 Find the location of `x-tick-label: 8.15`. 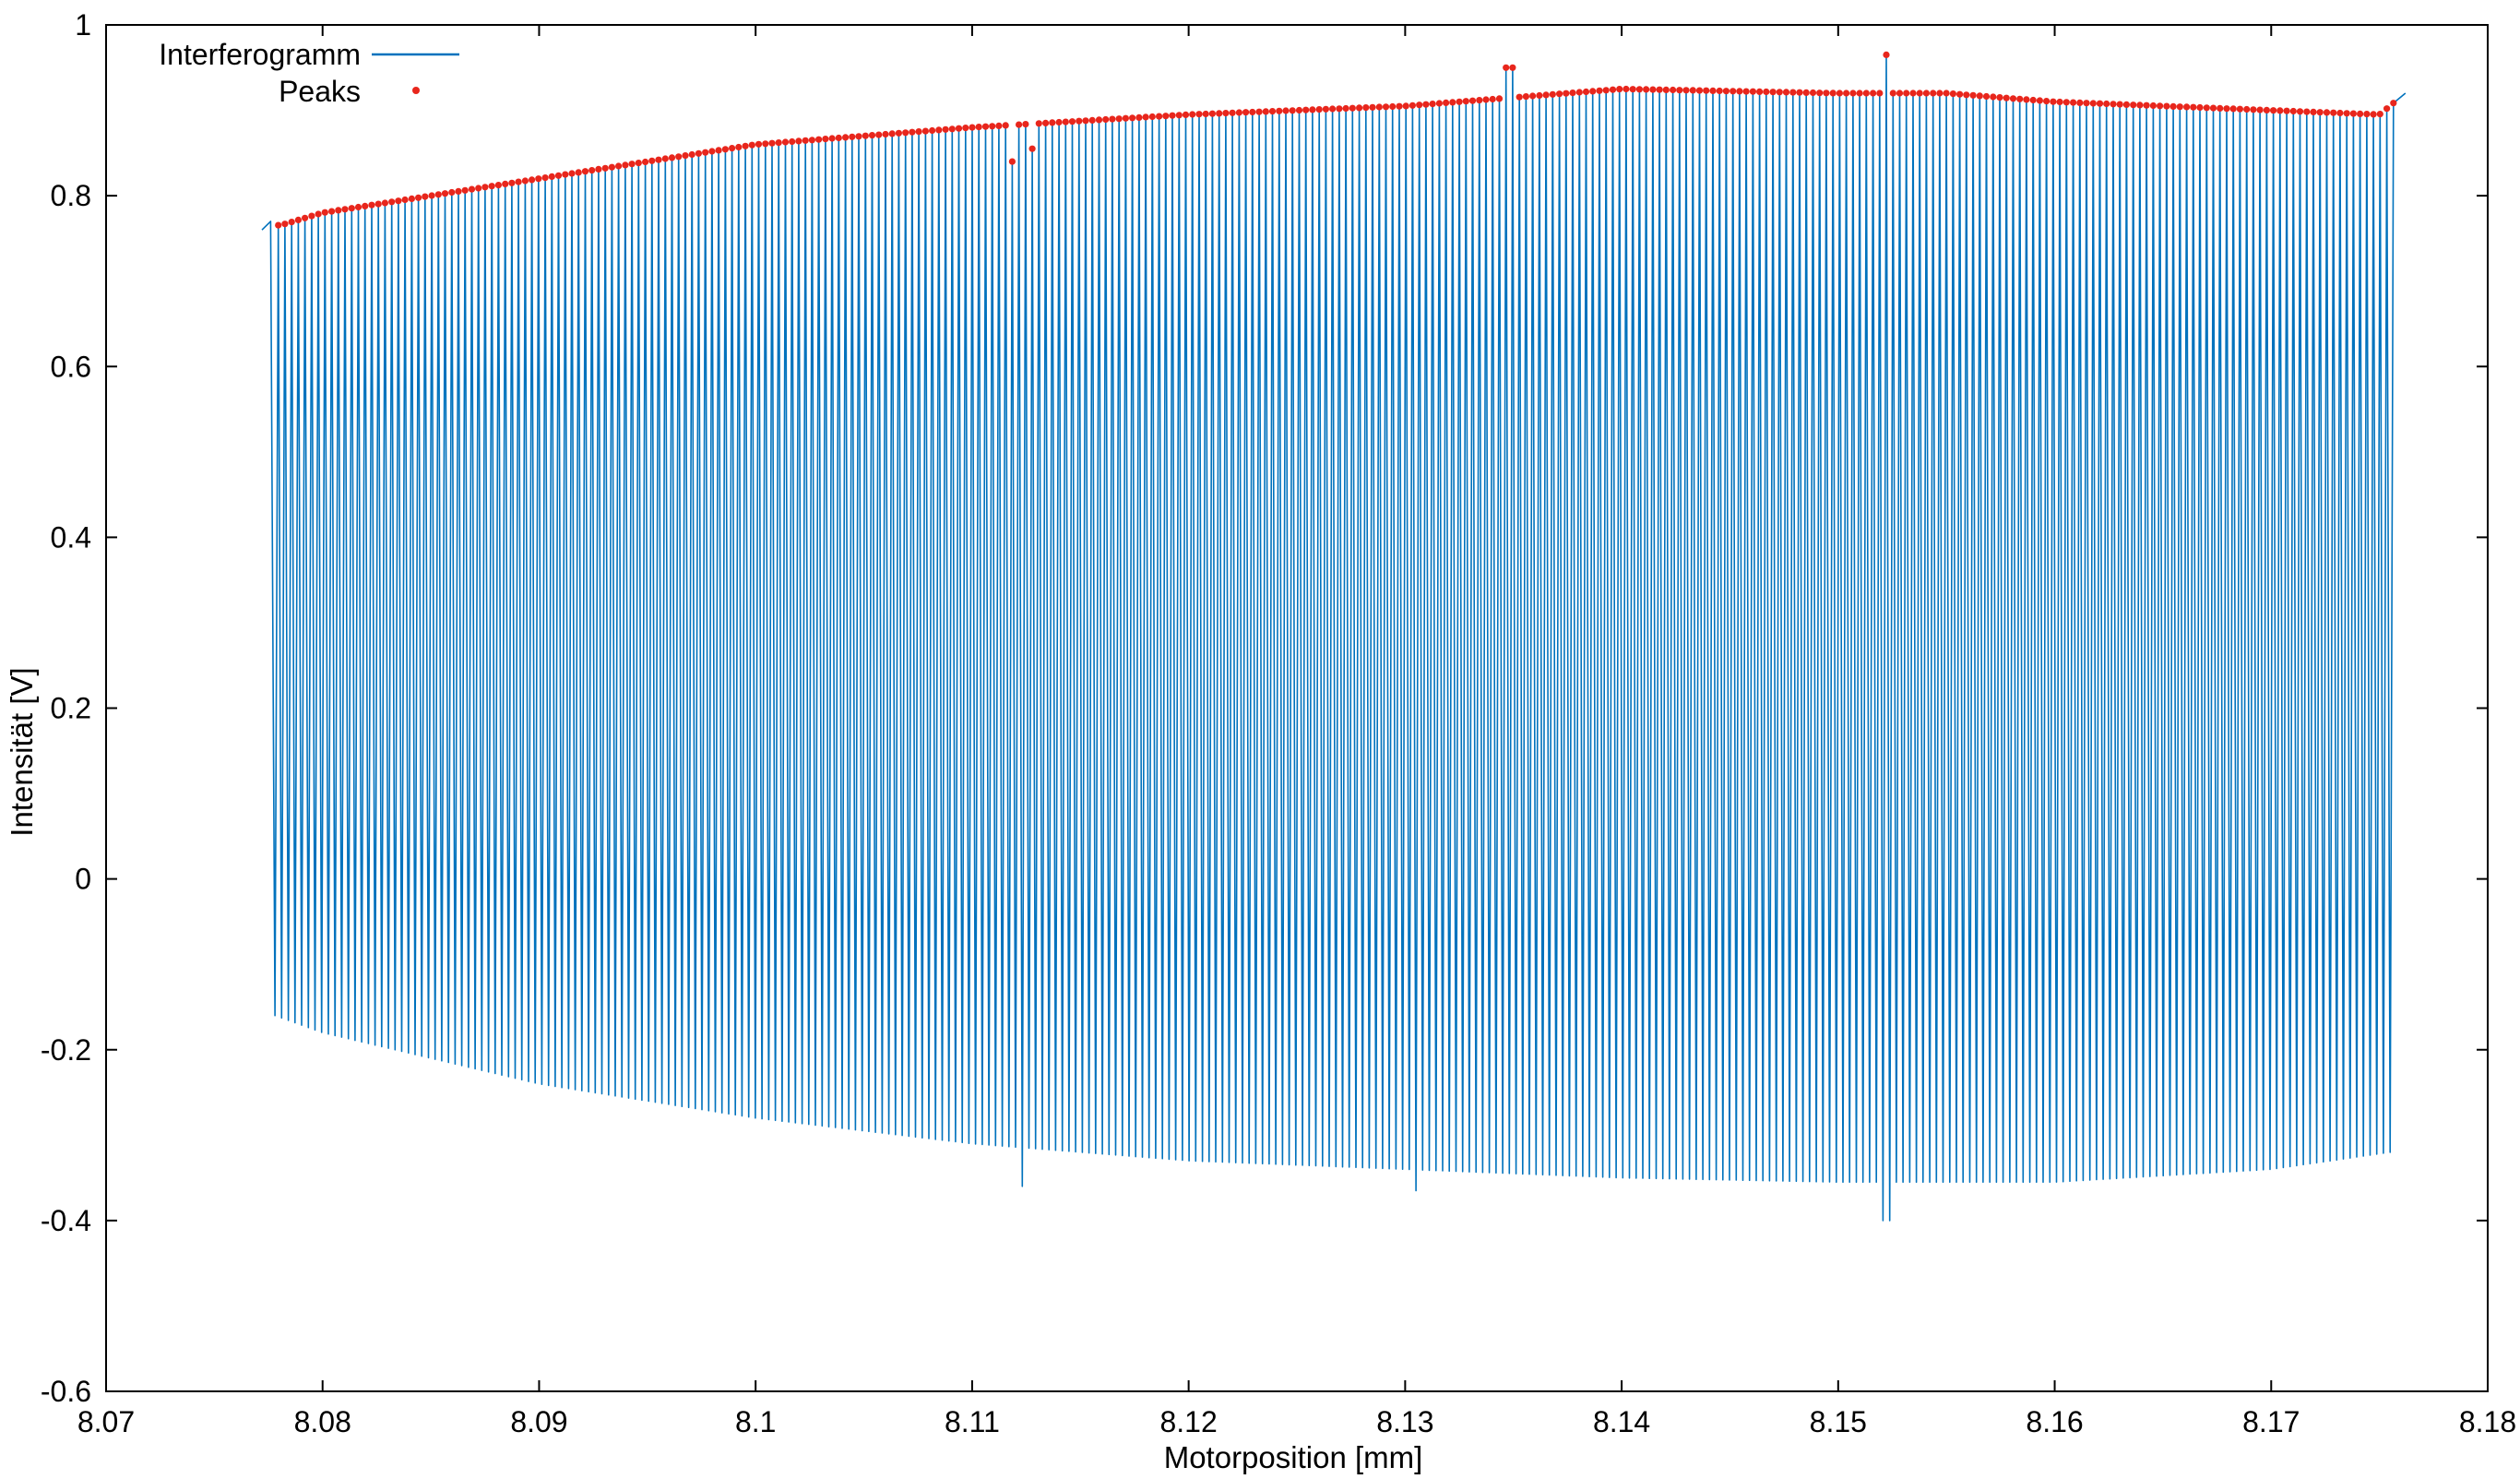

x-tick-label: 8.15 is located at coordinates (1838, 1421).